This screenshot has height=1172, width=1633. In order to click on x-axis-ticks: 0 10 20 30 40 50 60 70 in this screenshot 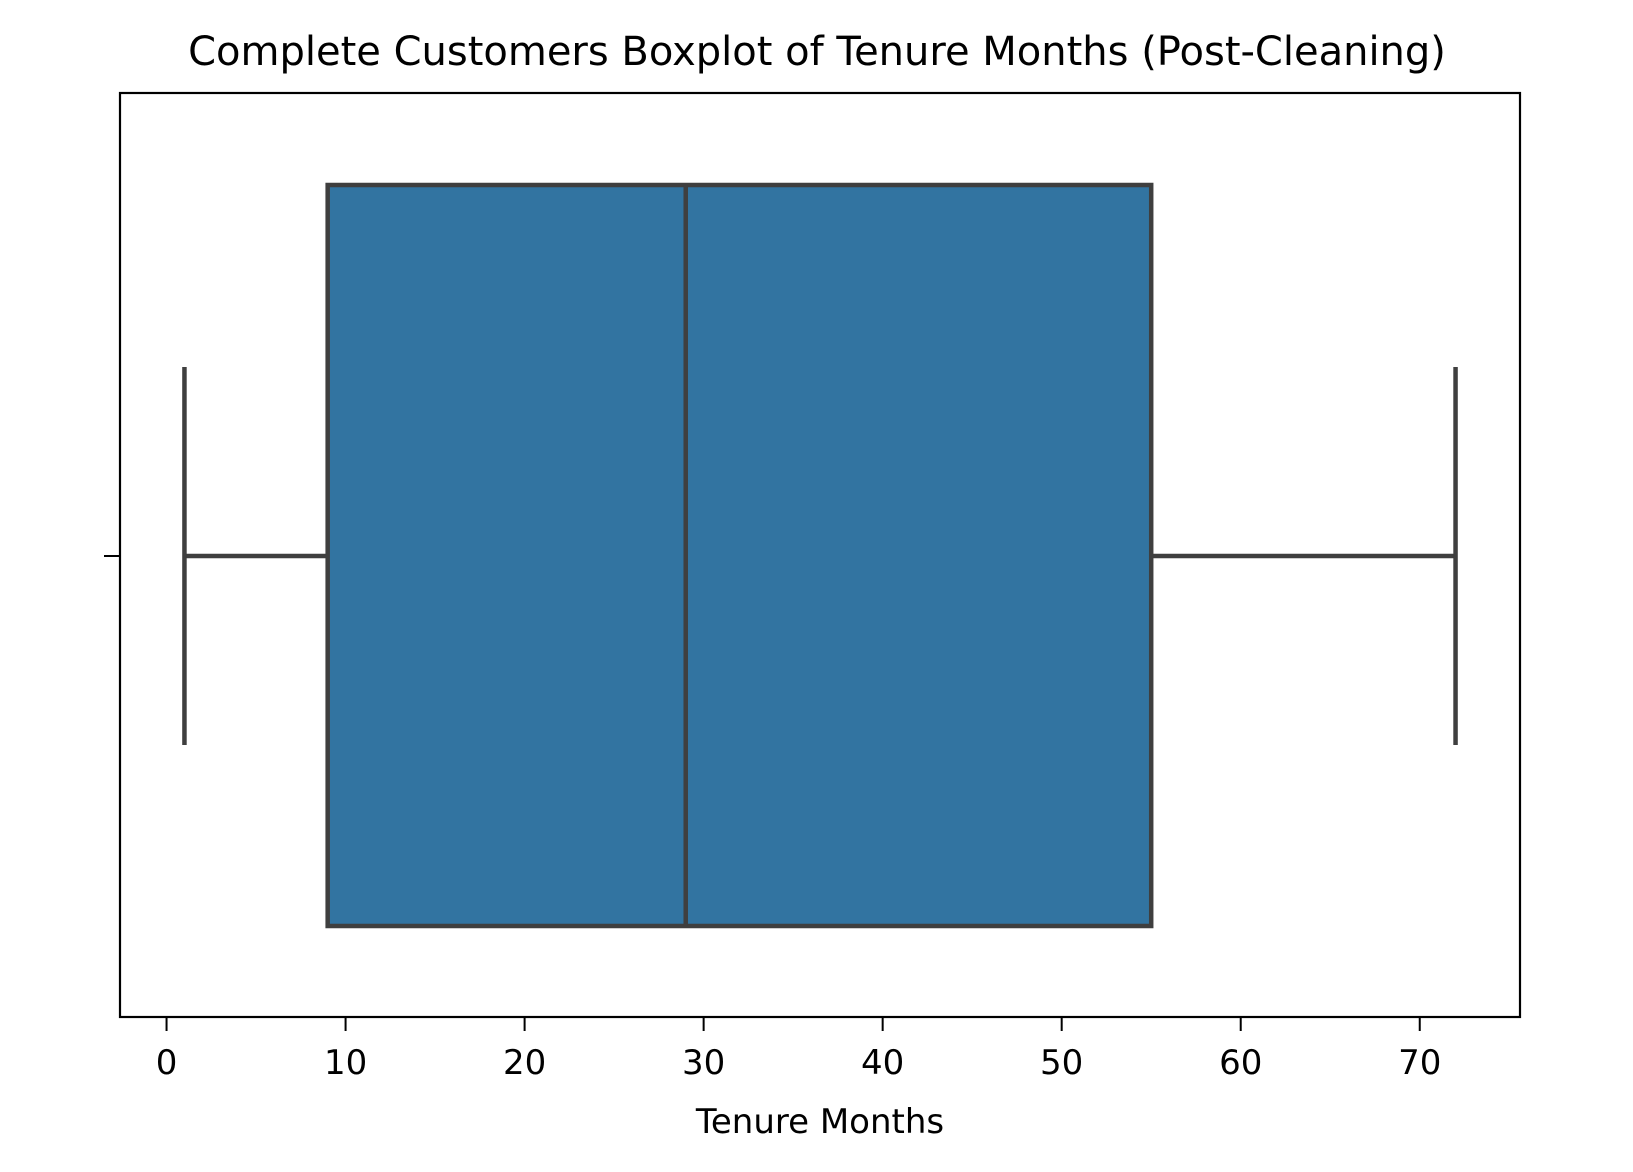, I will do `click(798, 1050)`.